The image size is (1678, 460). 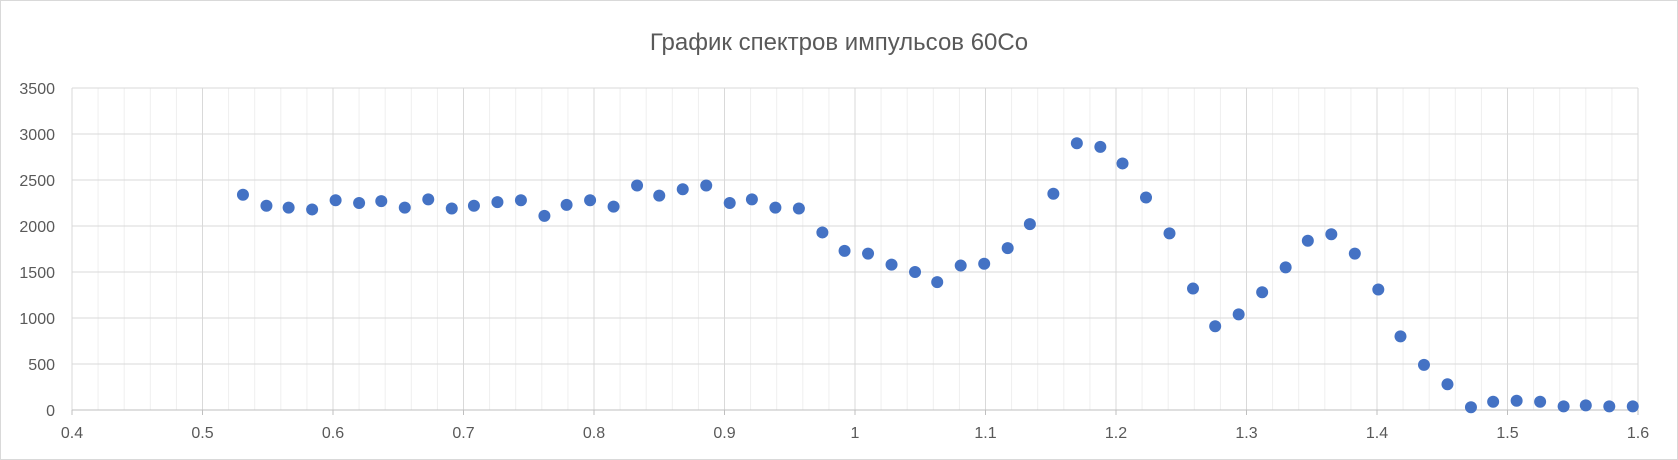 I want to click on x-tick-label: 0.5, so click(x=202, y=433).